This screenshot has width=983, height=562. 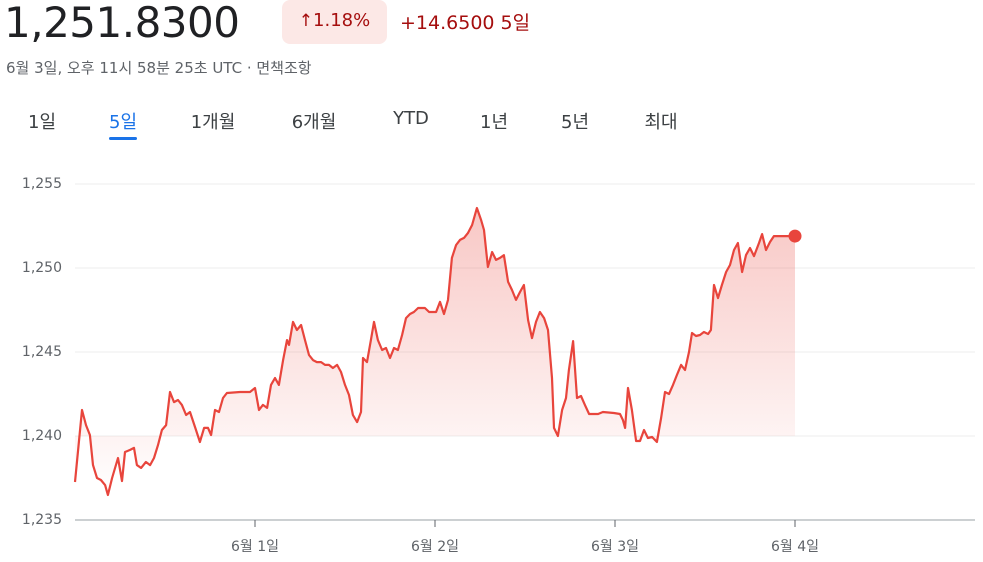 I want to click on x-tick-label: 6월 1일, so click(x=255, y=547).